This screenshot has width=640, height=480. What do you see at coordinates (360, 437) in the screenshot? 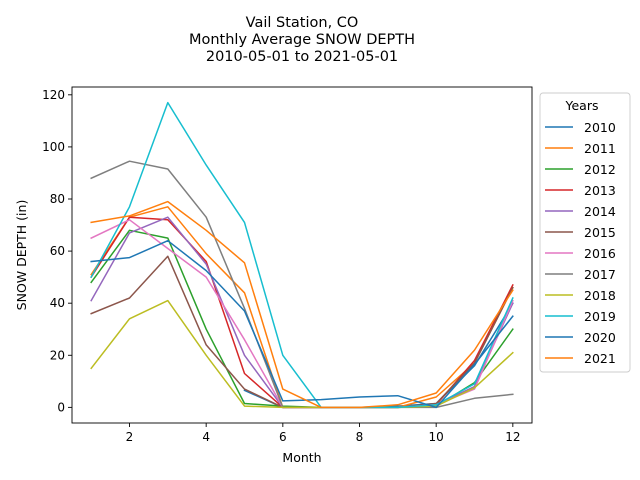
I see `x-tick-label: 8` at bounding box center [360, 437].